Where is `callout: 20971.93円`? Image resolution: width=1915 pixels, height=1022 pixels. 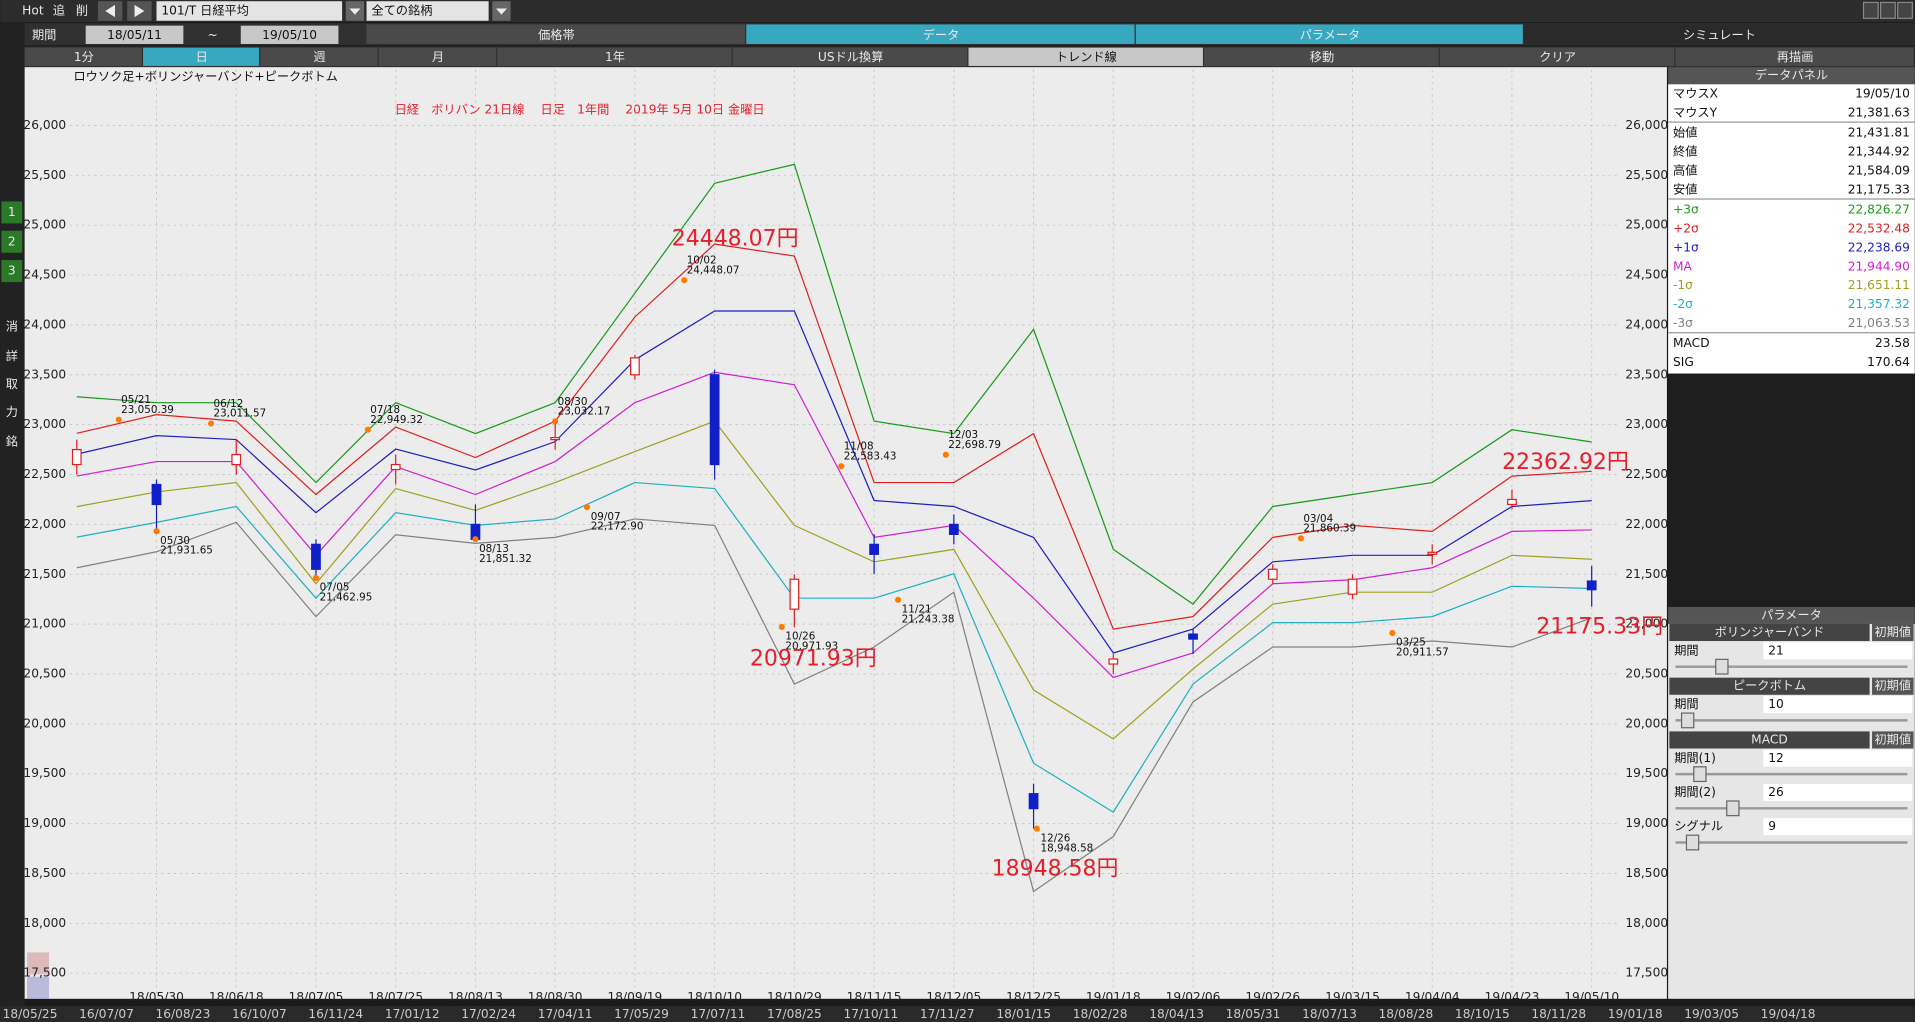
callout: 20971.93円 is located at coordinates (813, 658).